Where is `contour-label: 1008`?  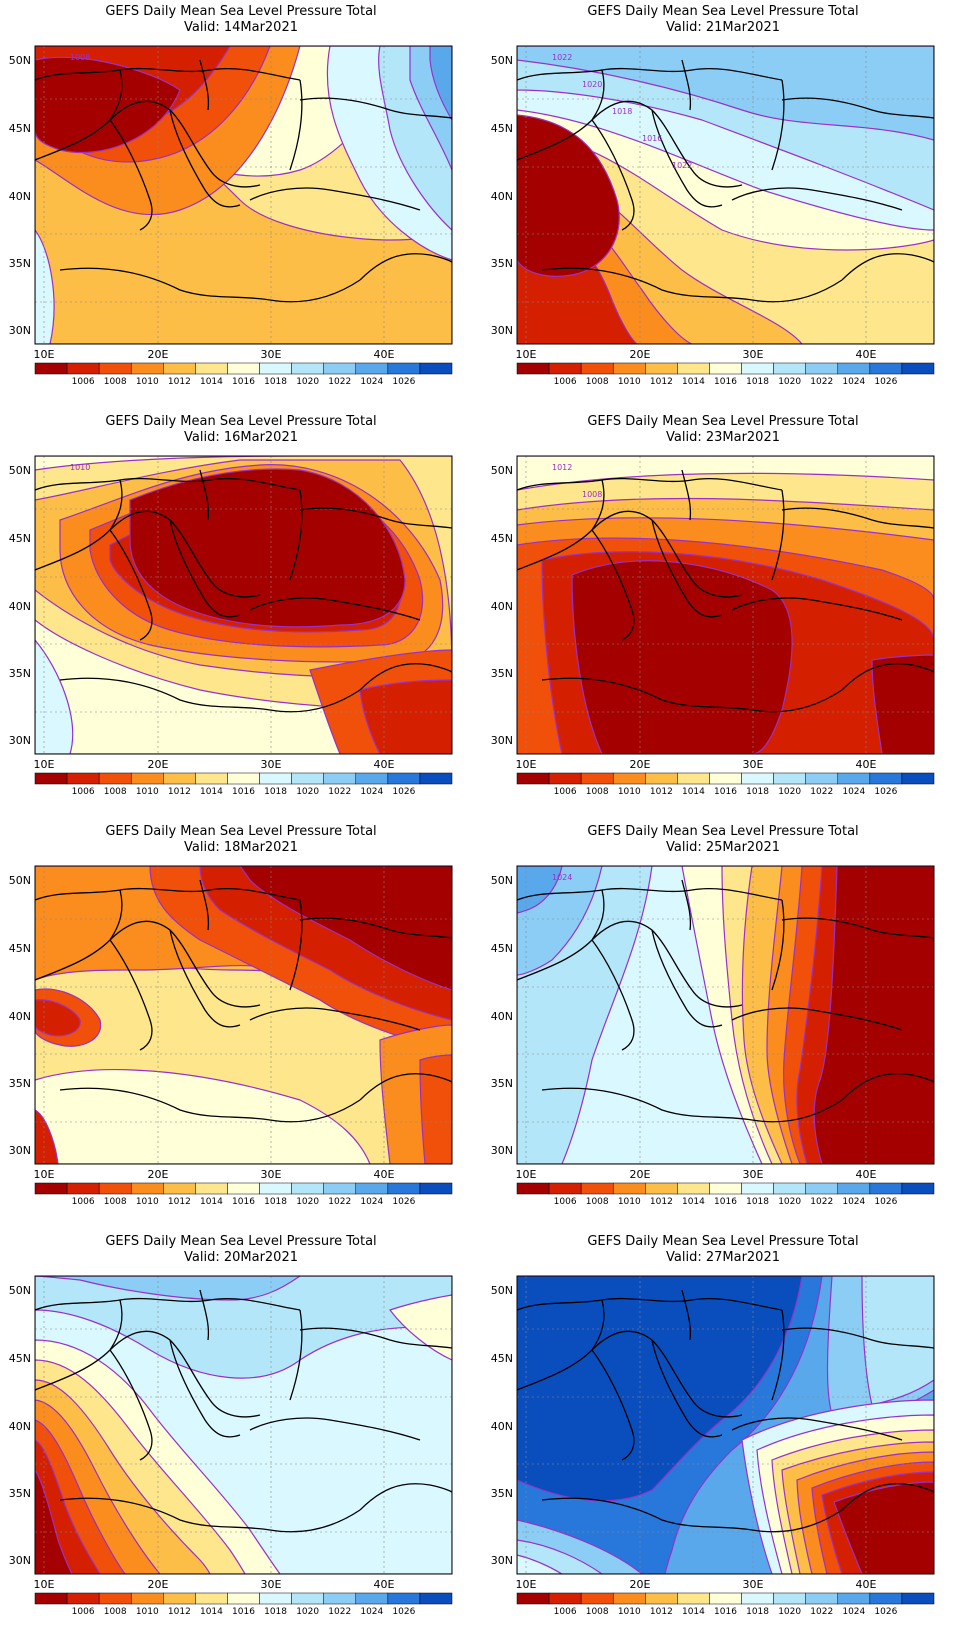 contour-label: 1008 is located at coordinates (592, 494).